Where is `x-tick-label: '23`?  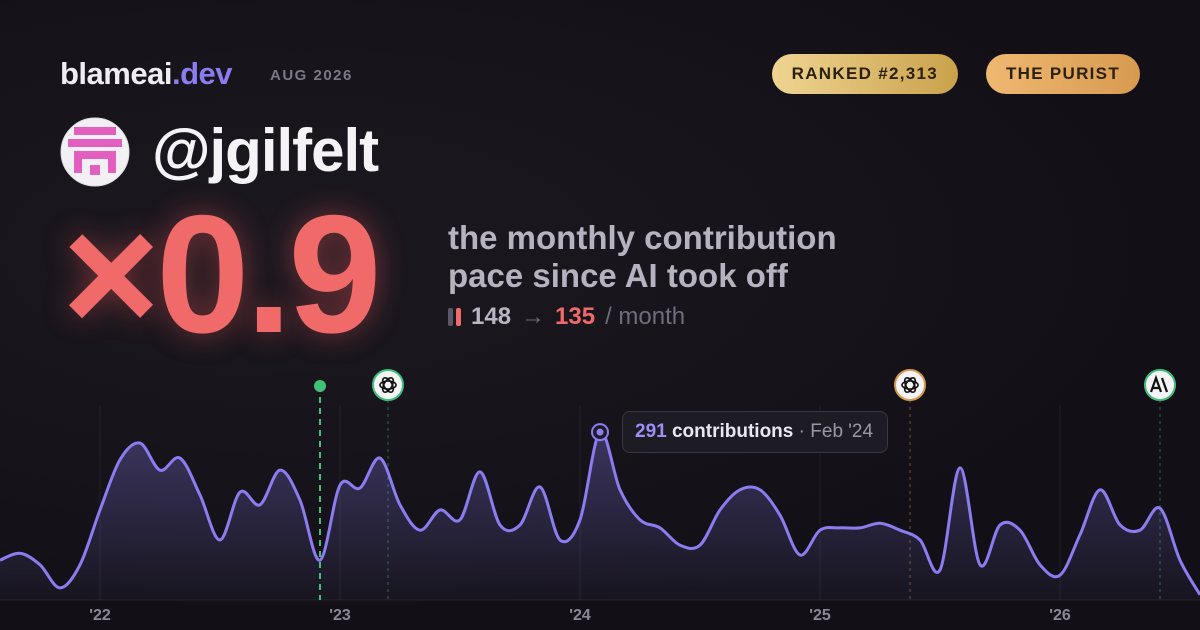 x-tick-label: '23 is located at coordinates (340, 615).